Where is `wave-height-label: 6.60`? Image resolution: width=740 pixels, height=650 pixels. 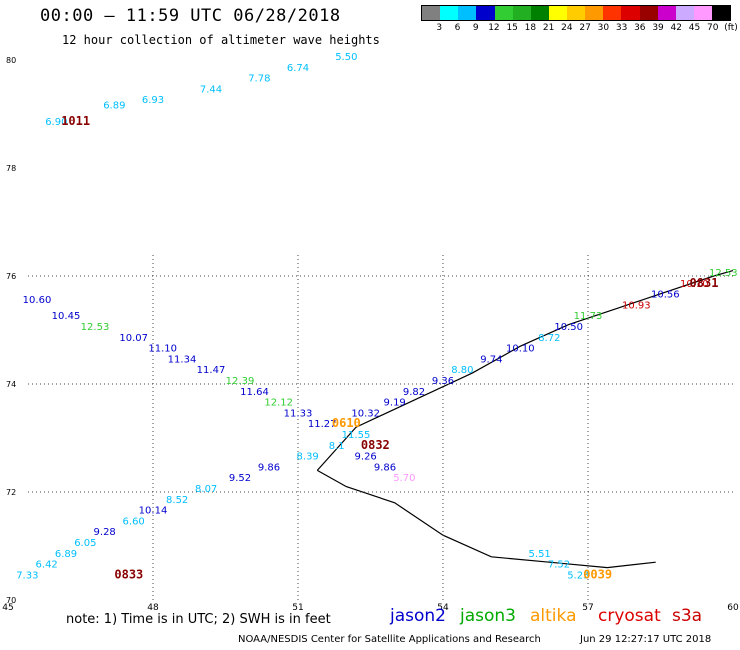
wave-height-label: 6.60 is located at coordinates (134, 521).